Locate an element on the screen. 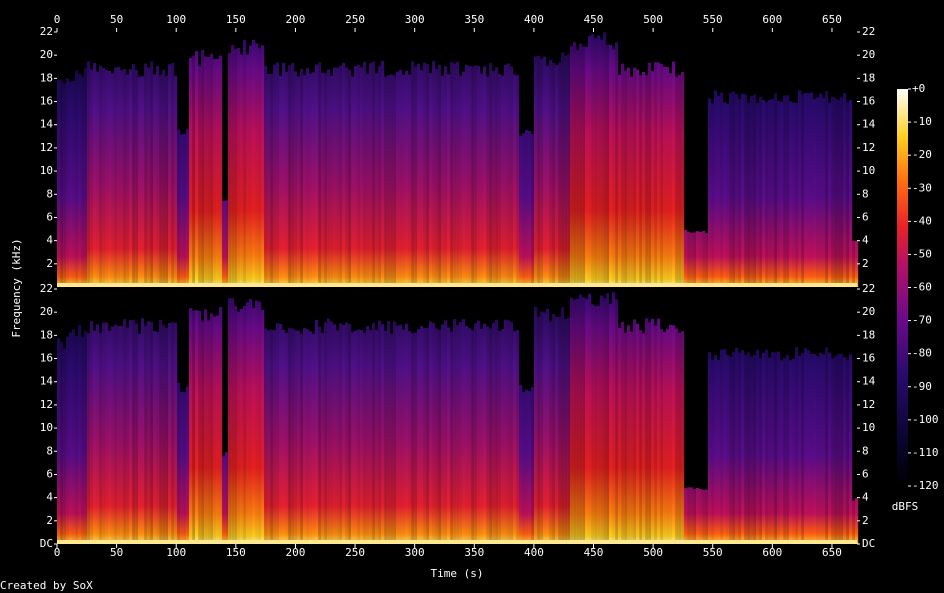  y-axis-label: Frequency (kHz) is located at coordinates (16, 287).